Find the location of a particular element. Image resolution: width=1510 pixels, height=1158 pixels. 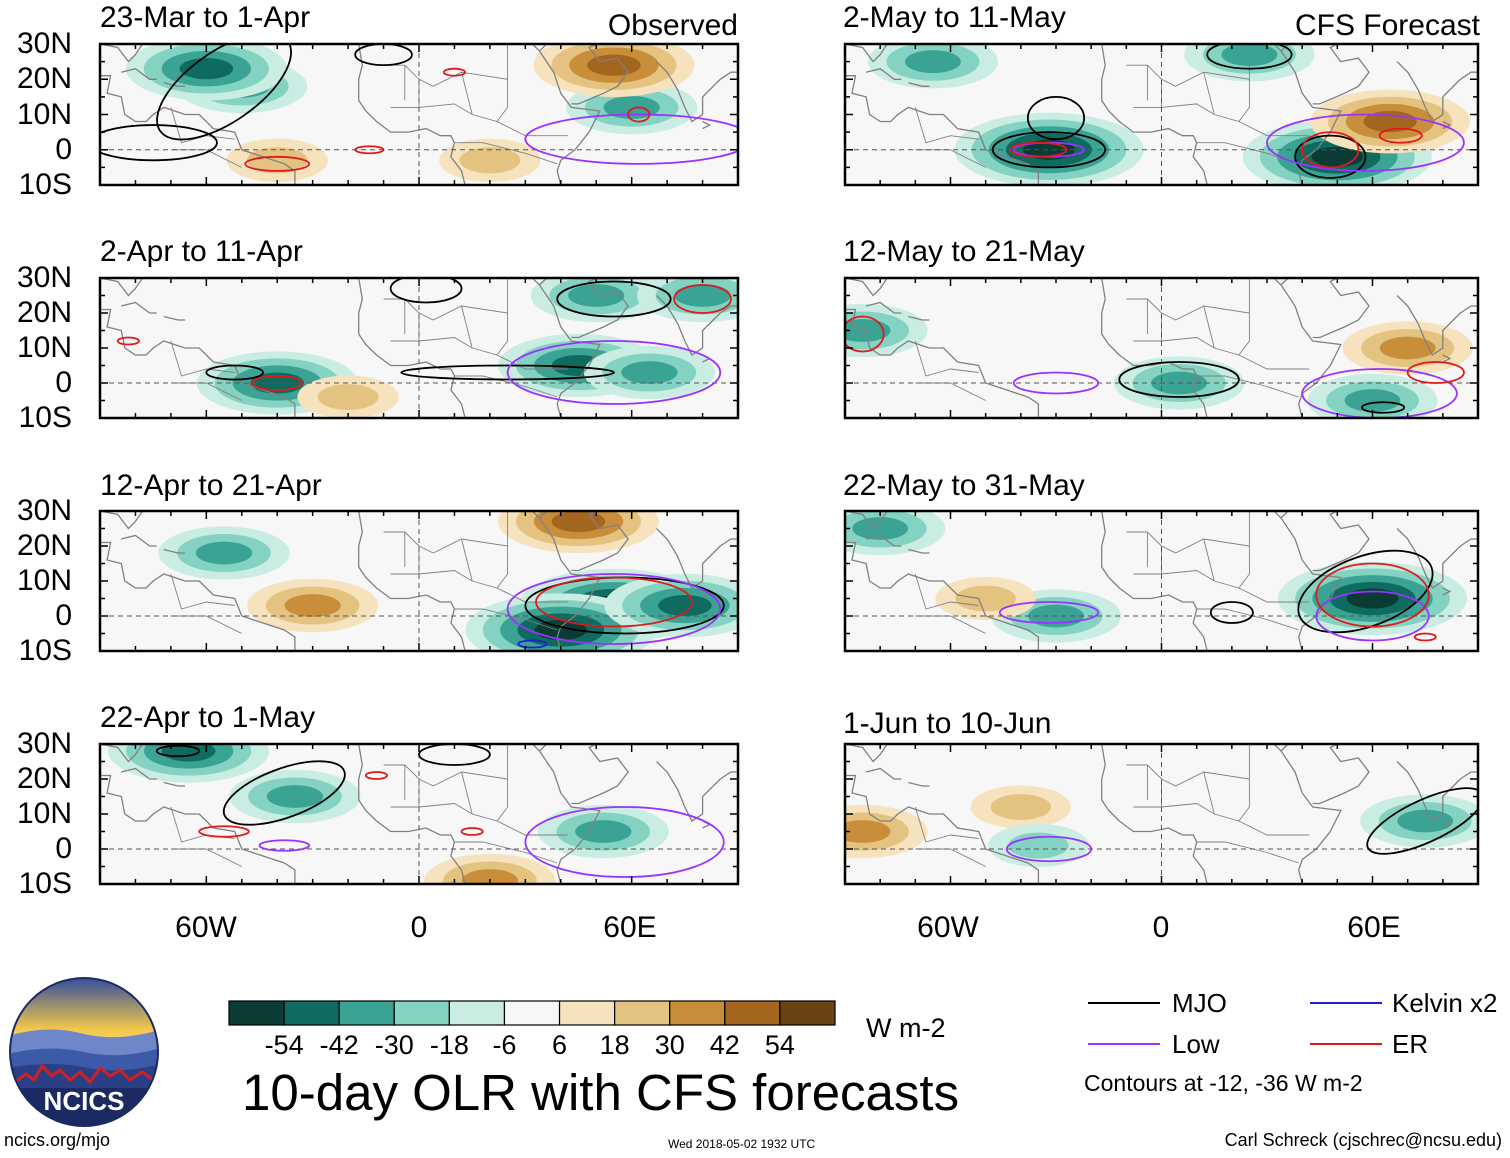

colorbar-tick-label: -42 is located at coordinates (339, 1045).